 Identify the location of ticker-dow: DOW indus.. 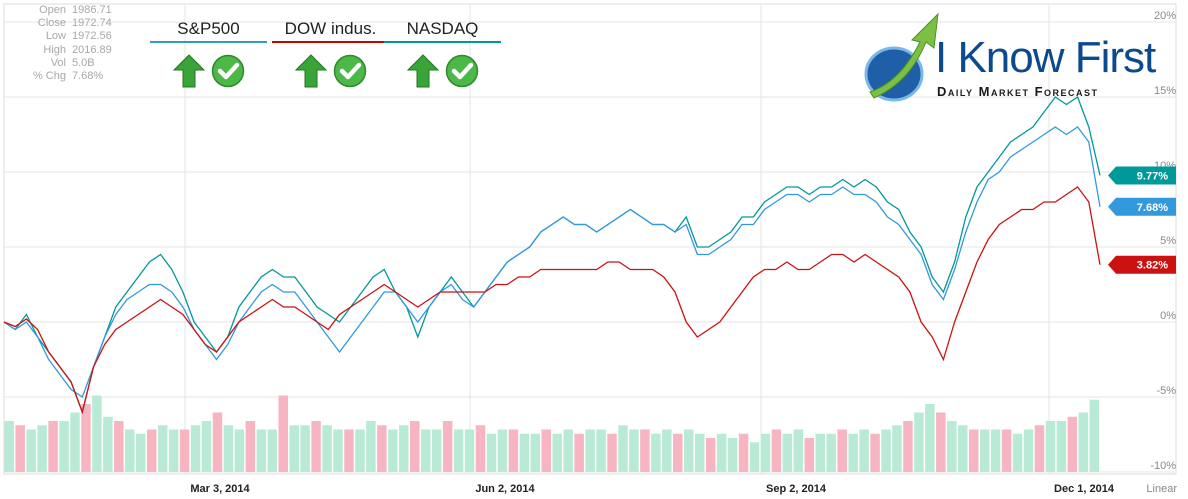
(330, 53).